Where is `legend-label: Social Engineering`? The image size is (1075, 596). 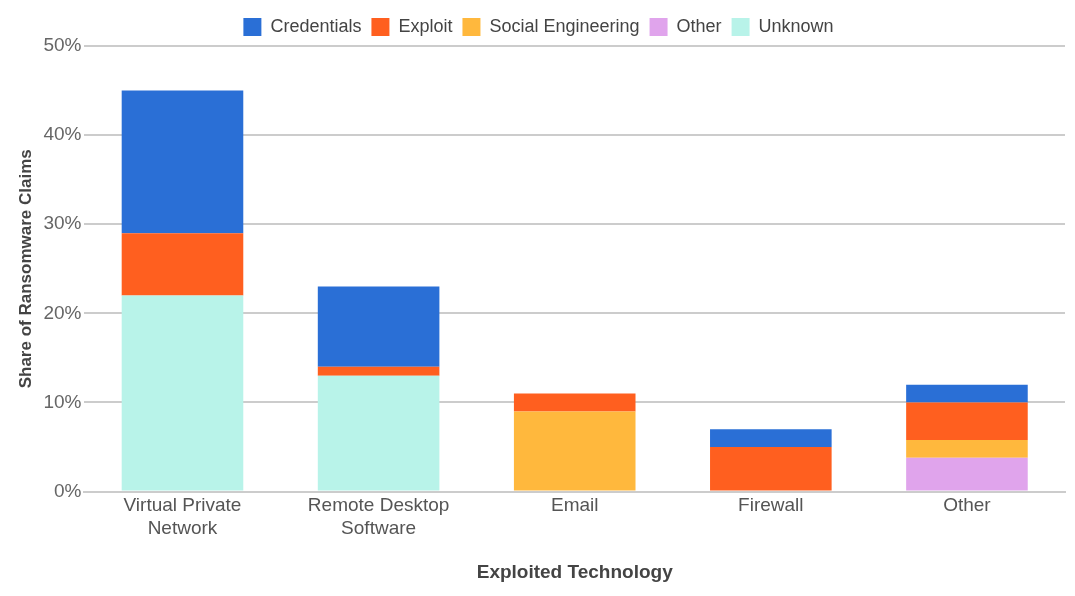 legend-label: Social Engineering is located at coordinates (564, 25).